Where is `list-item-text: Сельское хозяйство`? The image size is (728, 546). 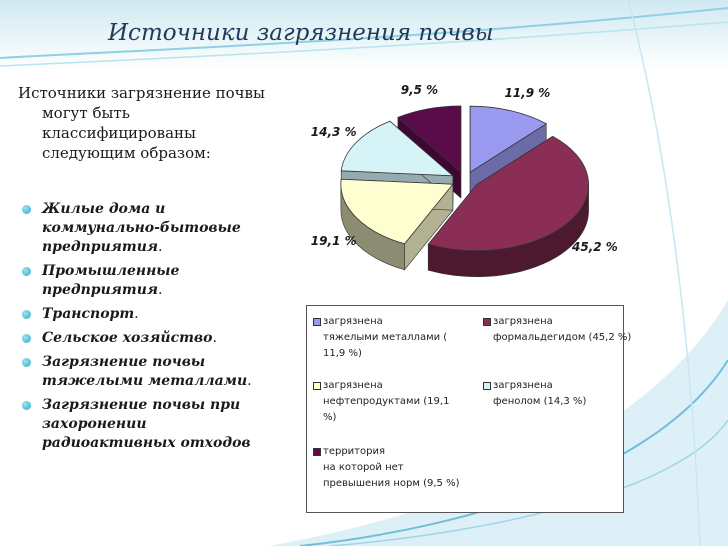 list-item-text: Сельское хозяйство is located at coordinates (127, 338).